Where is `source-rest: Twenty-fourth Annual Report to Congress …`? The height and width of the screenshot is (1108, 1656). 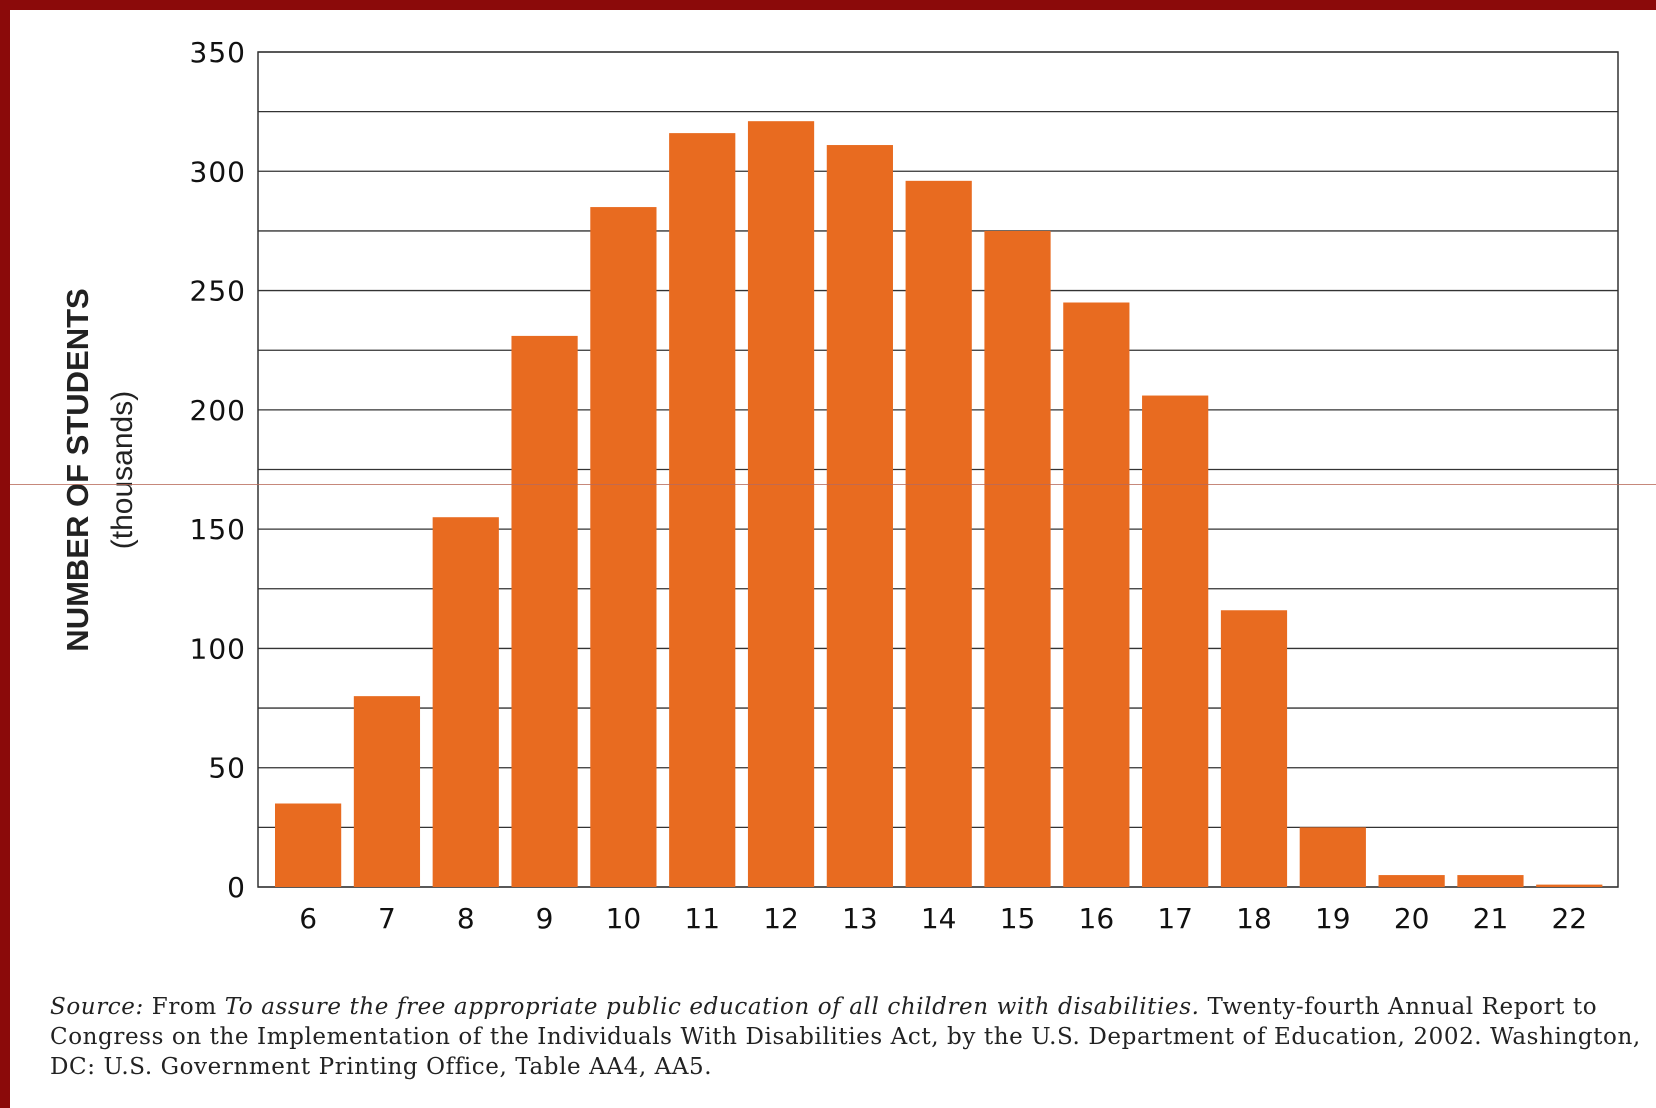
source-rest: Twenty-fourth Annual Report to Congress … is located at coordinates (845, 1037).